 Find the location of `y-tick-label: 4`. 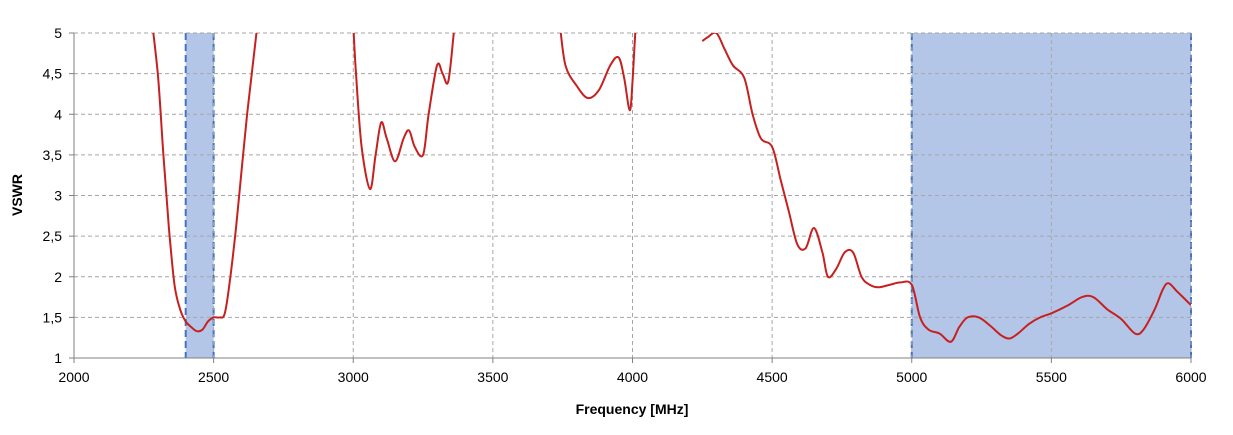

y-tick-label: 4 is located at coordinates (58, 114).